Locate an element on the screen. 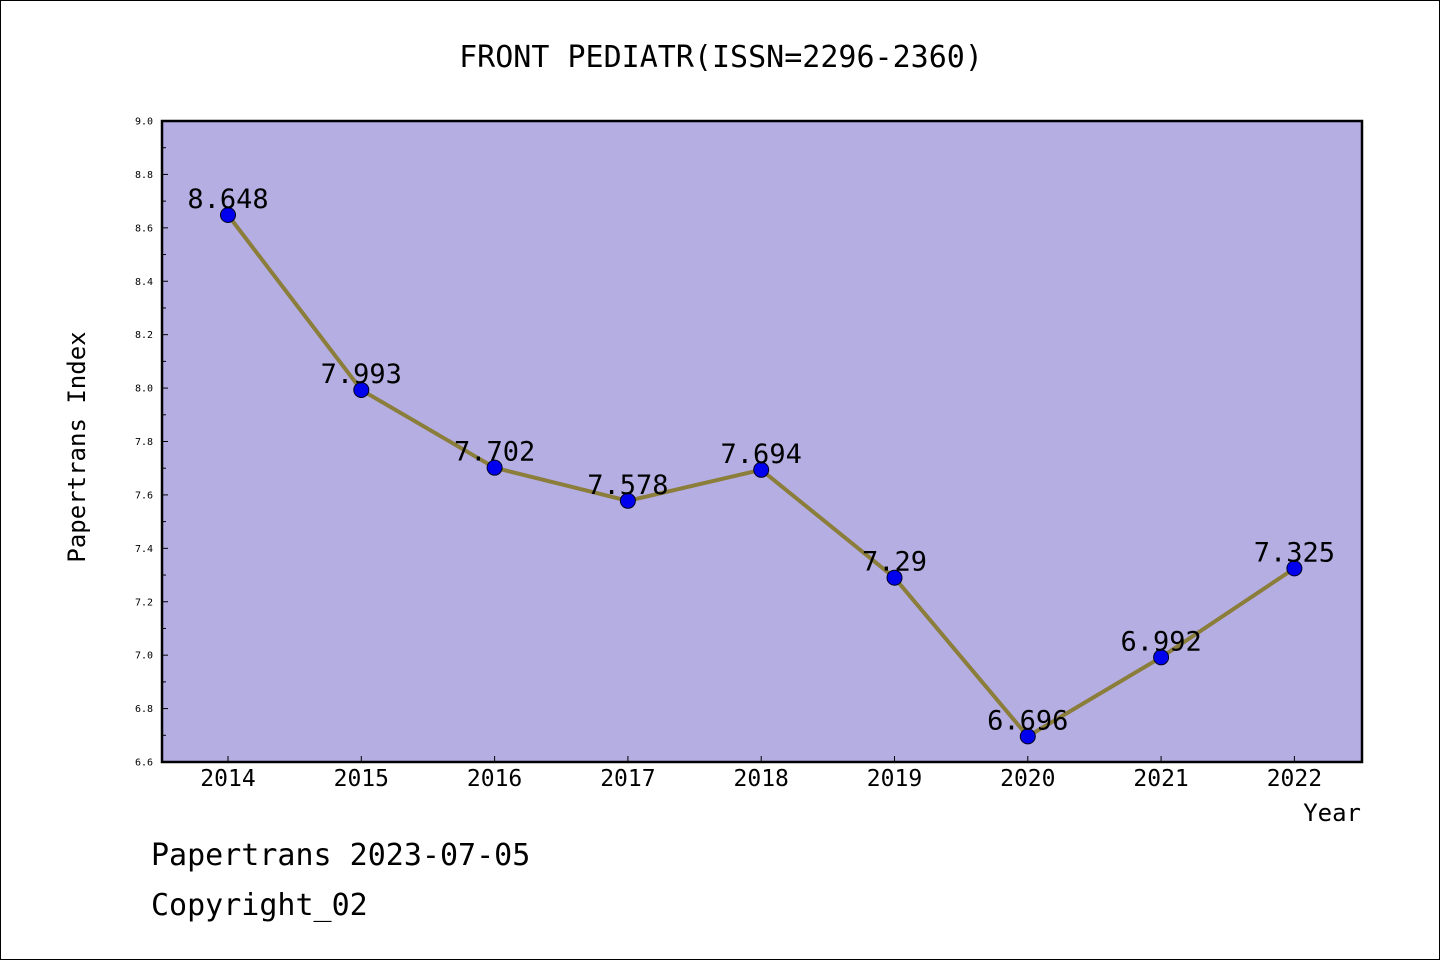  y-tick-label: 6.8 is located at coordinates (144, 709).